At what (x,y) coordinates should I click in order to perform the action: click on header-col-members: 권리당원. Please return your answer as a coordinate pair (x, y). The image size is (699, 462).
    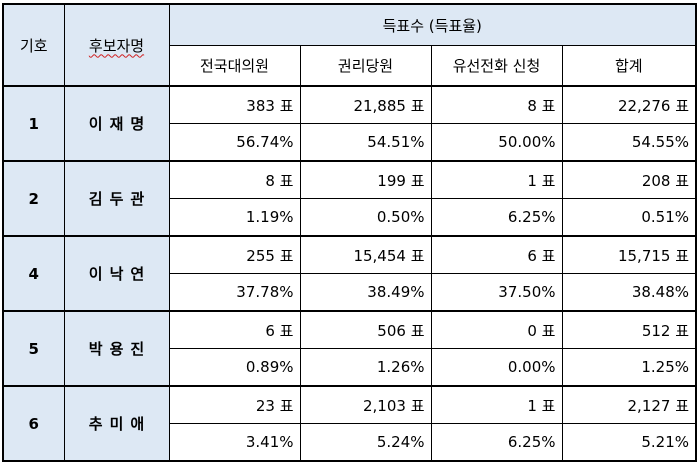
    Looking at the image, I should click on (365, 66).